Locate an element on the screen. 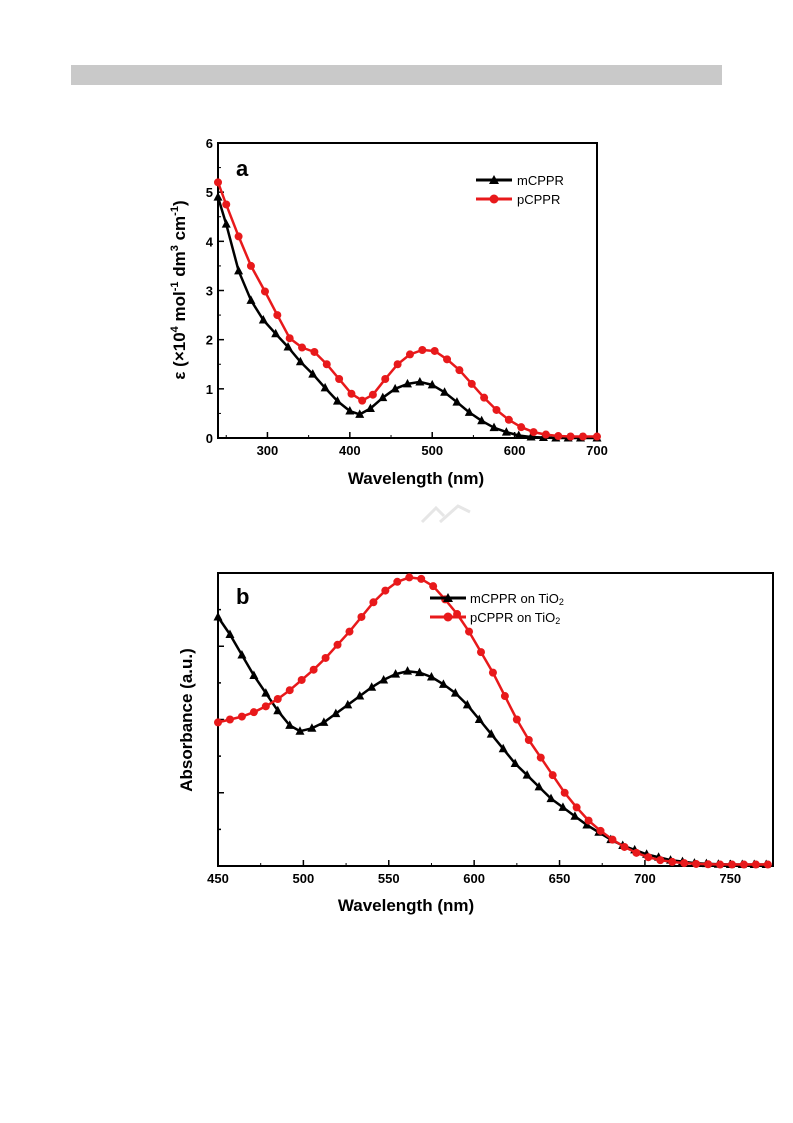 The width and height of the screenshot is (793, 1123). chart-a-x-tick-label: 400 is located at coordinates (350, 450).